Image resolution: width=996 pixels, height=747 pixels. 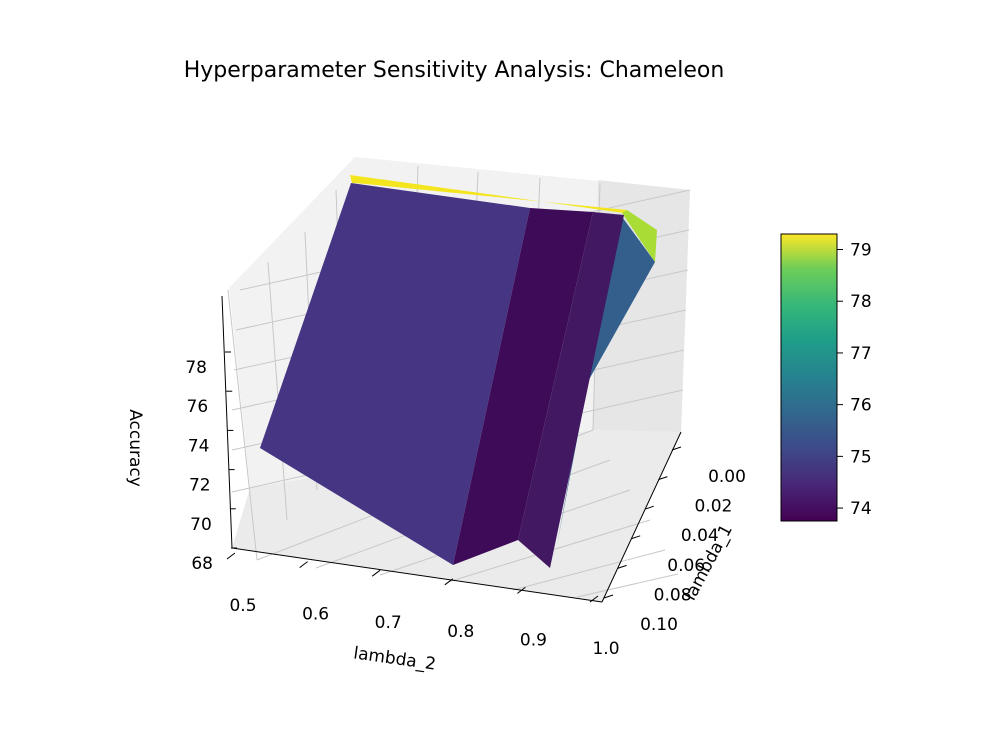 I want to click on colorbar-gradient, so click(x=809, y=377).